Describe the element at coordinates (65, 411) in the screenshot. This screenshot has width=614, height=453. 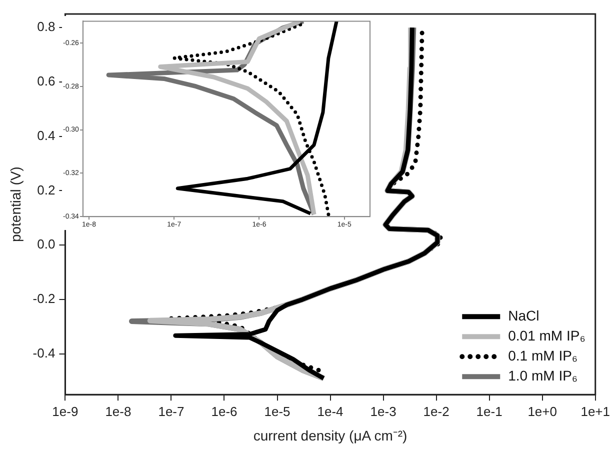
I see `x-tick-label: 1e-9` at that location.